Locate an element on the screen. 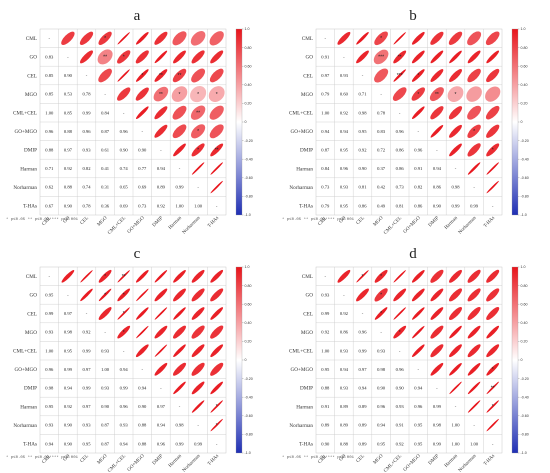 Image resolution: width=550 pixels, height=473 pixels. colorbar-tick-label: 0.80 is located at coordinates (524, 48).